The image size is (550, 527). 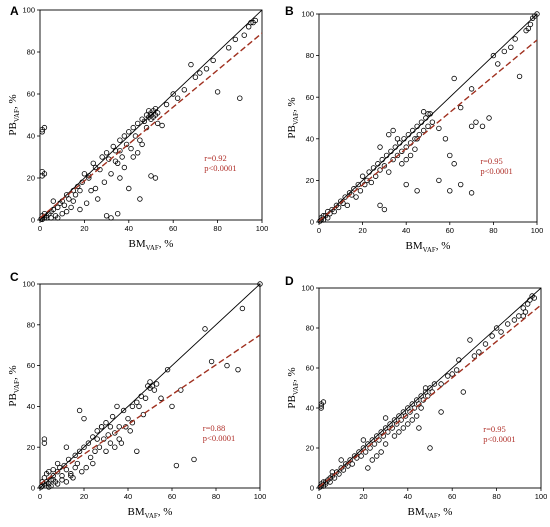 I want to click on y-tick-label: 60, so click(x=31, y=365).